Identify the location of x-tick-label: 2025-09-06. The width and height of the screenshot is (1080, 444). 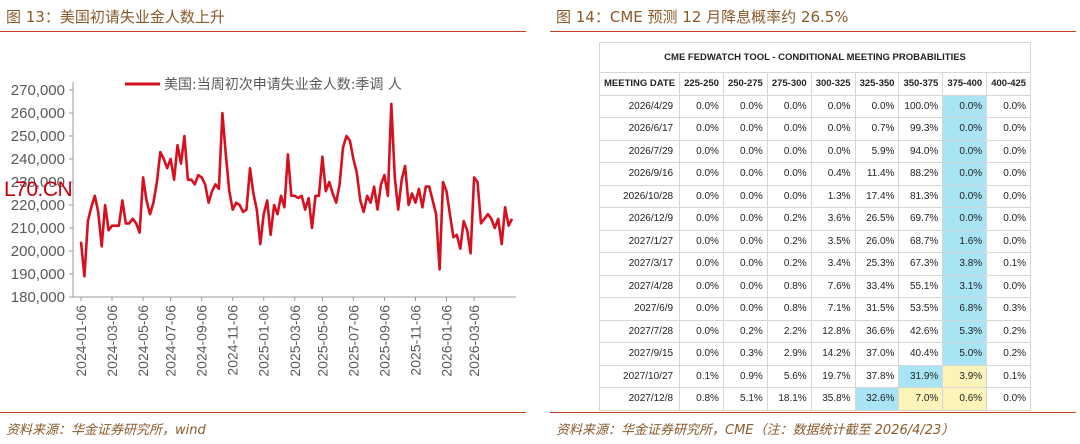
(384, 341).